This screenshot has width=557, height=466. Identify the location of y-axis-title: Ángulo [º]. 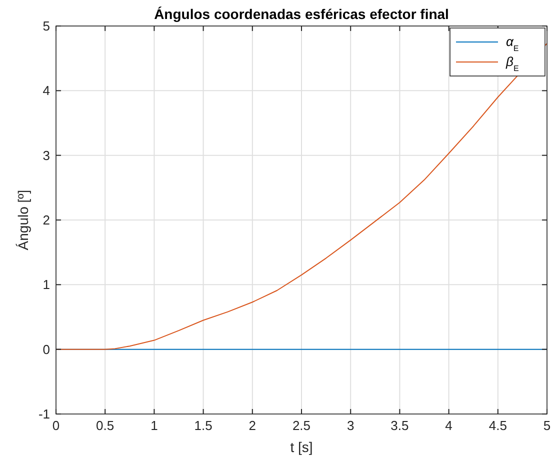
(23, 220).